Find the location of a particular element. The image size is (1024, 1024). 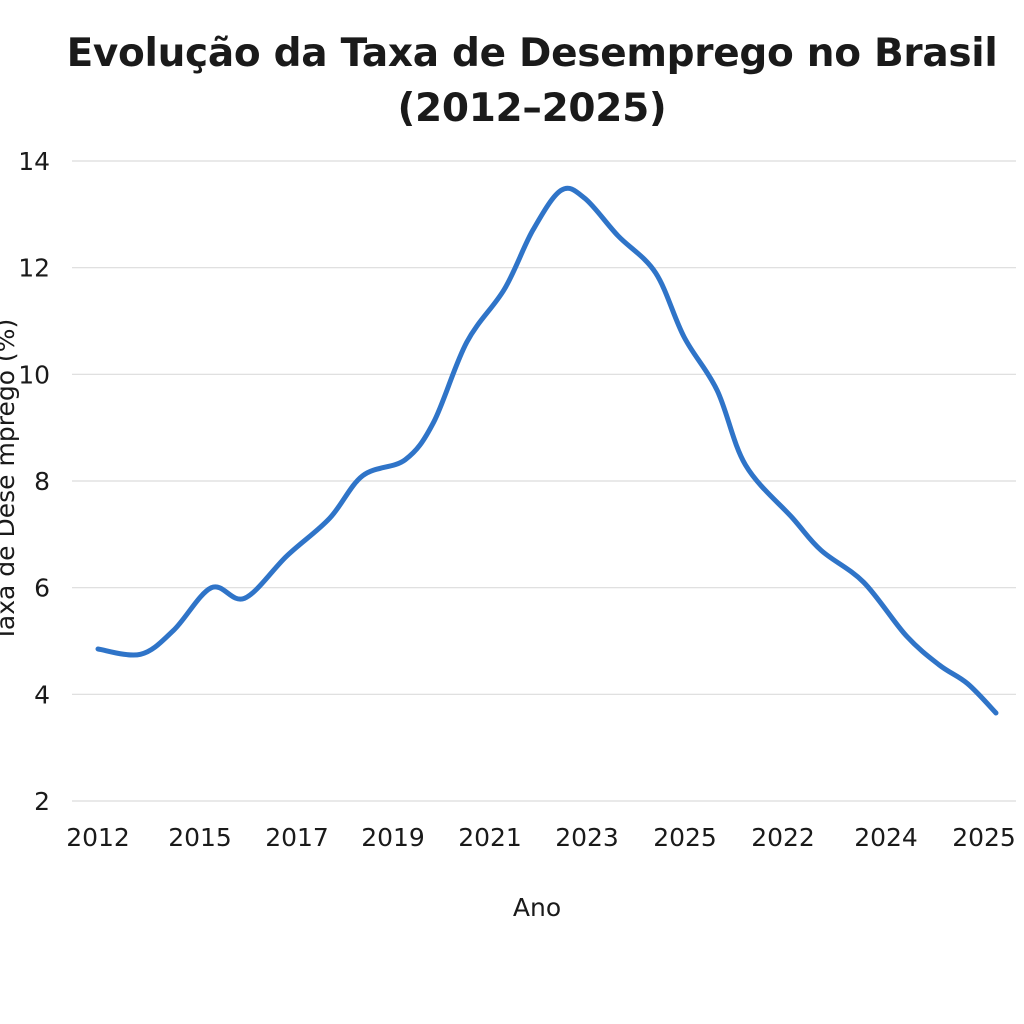

x-tick-label: 2023 is located at coordinates (587, 837).